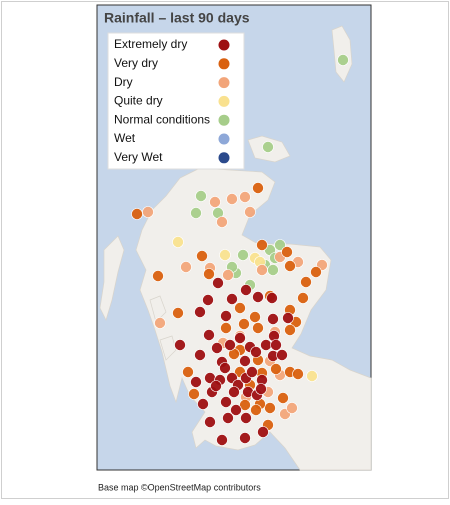 The width and height of the screenshot is (450, 505). What do you see at coordinates (179, 487) in the screenshot?
I see `attribution: Base map ©OpenStreetMap contributors` at bounding box center [179, 487].